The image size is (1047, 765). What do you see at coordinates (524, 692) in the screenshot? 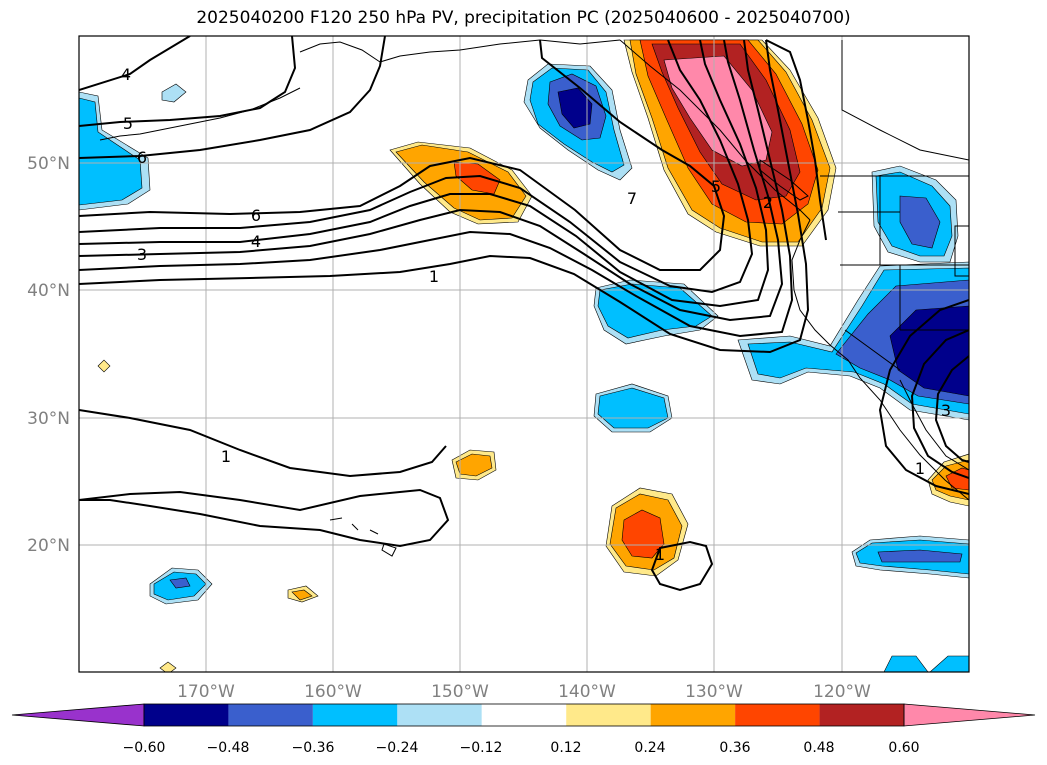
I see `lon-tick-labels: 170°W 160°W 150°W 140°W 130°W 120°W` at bounding box center [524, 692].